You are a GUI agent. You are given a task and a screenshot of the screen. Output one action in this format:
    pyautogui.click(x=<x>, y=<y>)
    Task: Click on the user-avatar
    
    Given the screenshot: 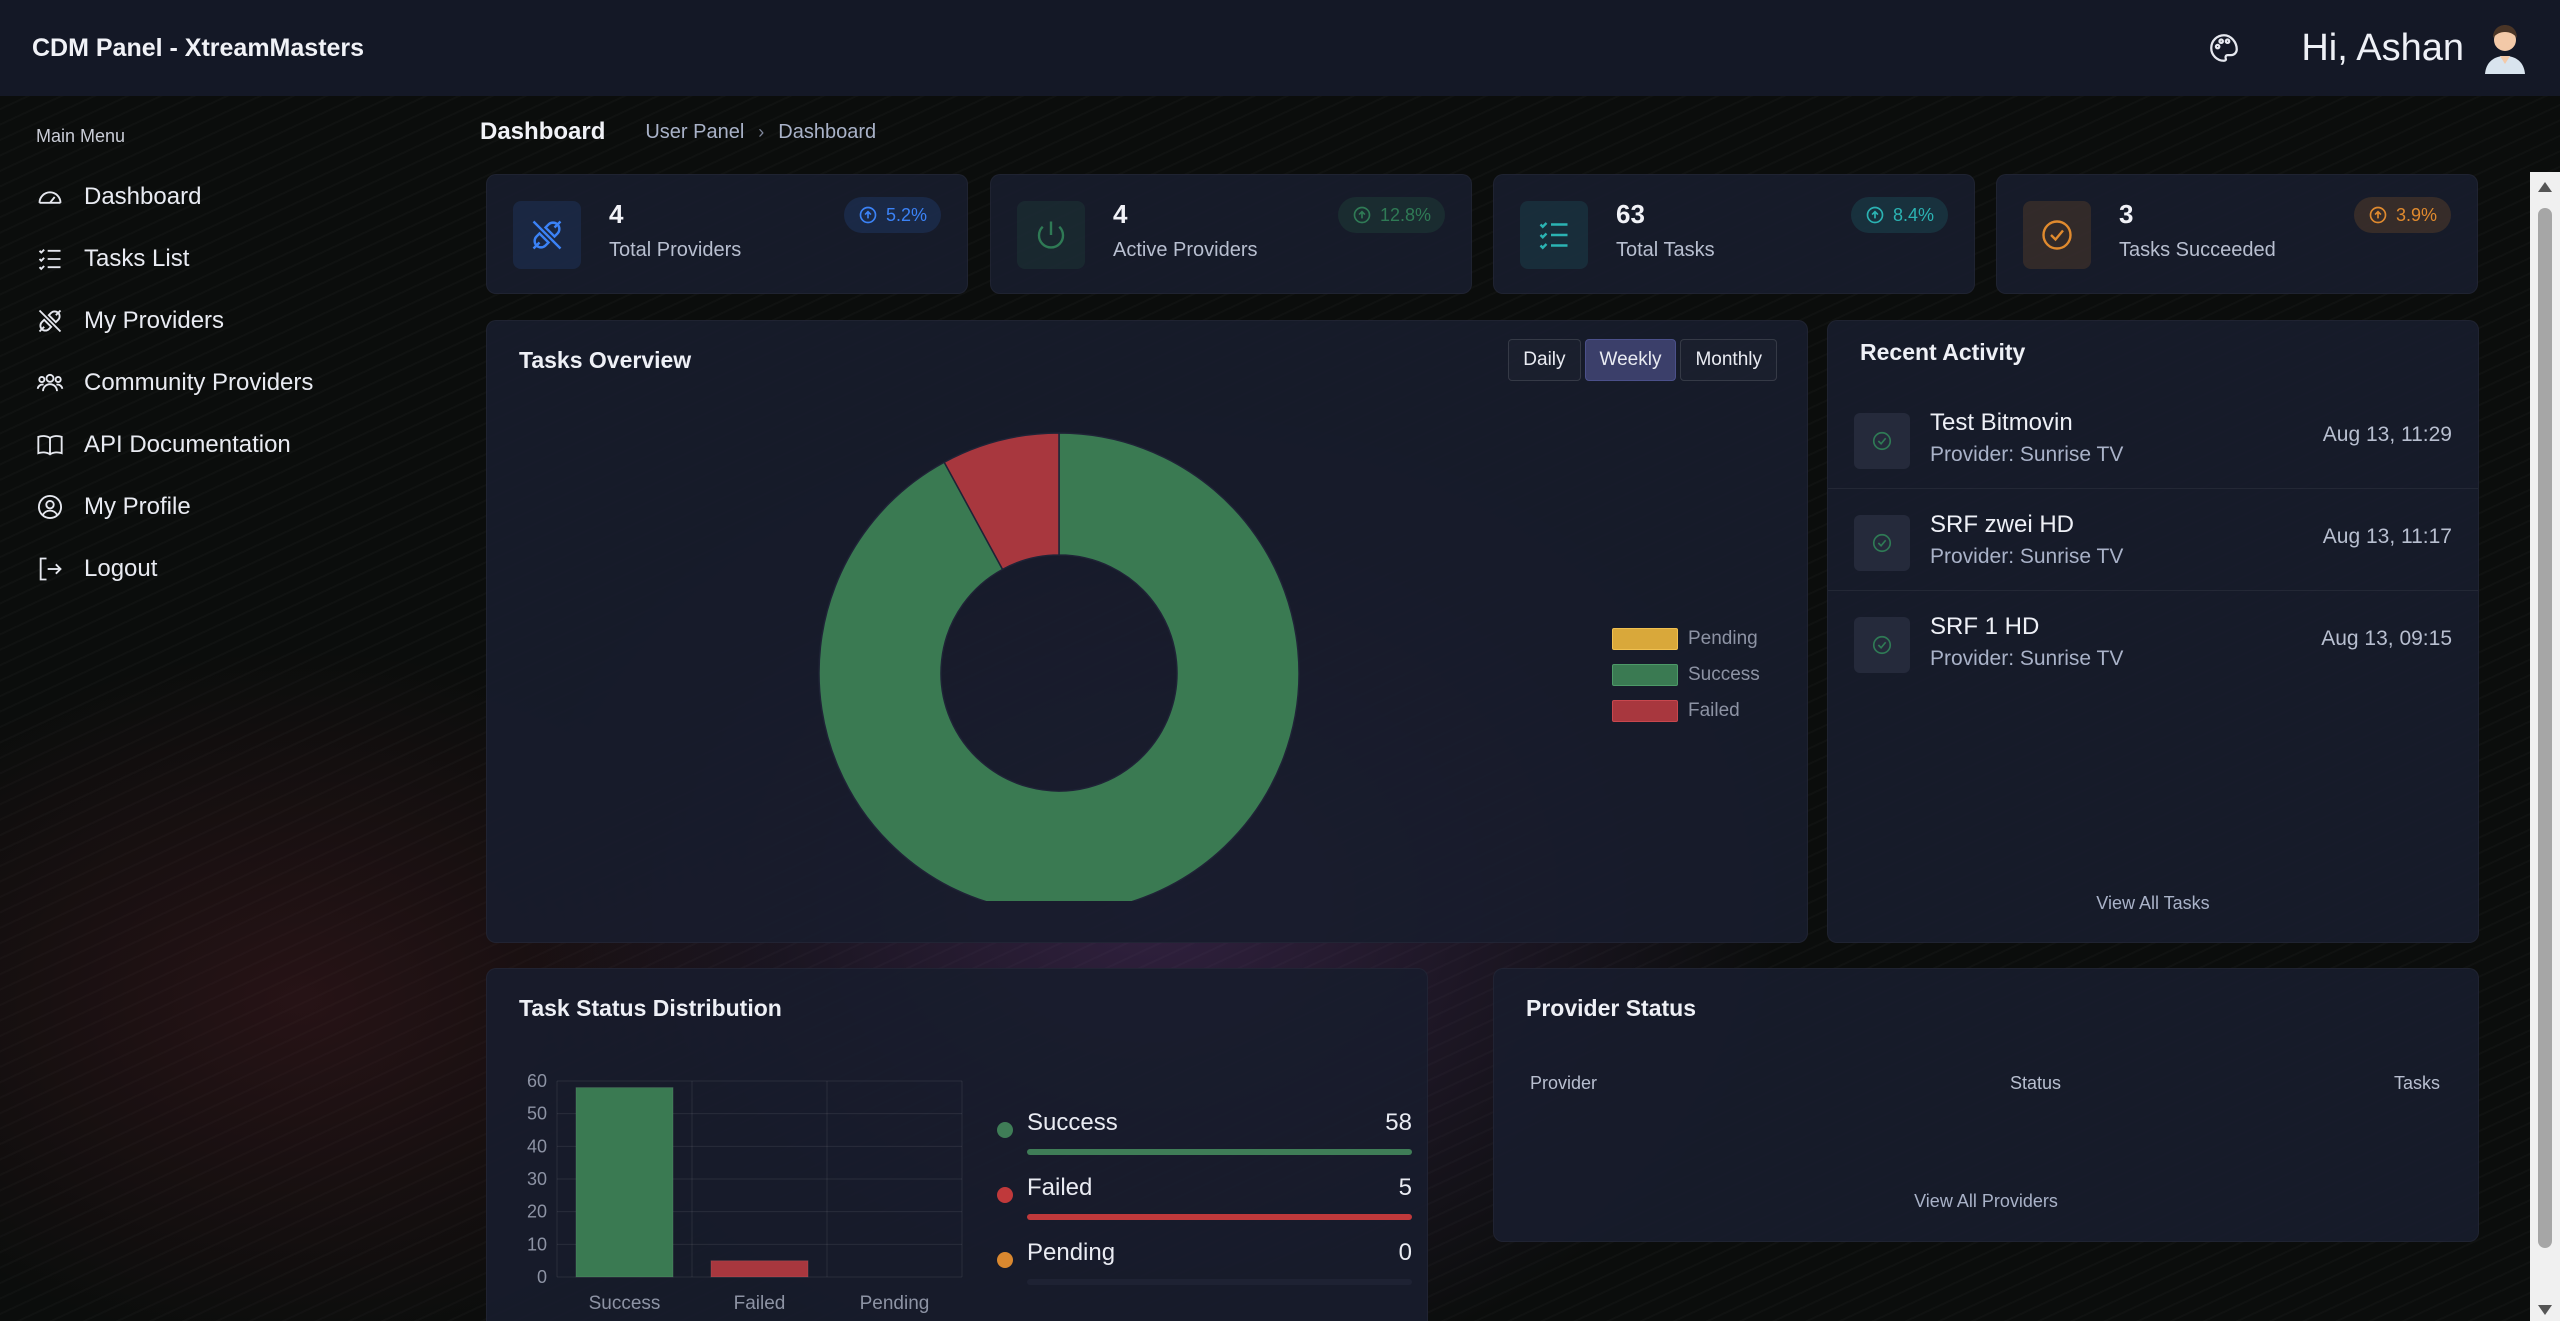 What is the action you would take?
    pyautogui.click(x=2505, y=48)
    